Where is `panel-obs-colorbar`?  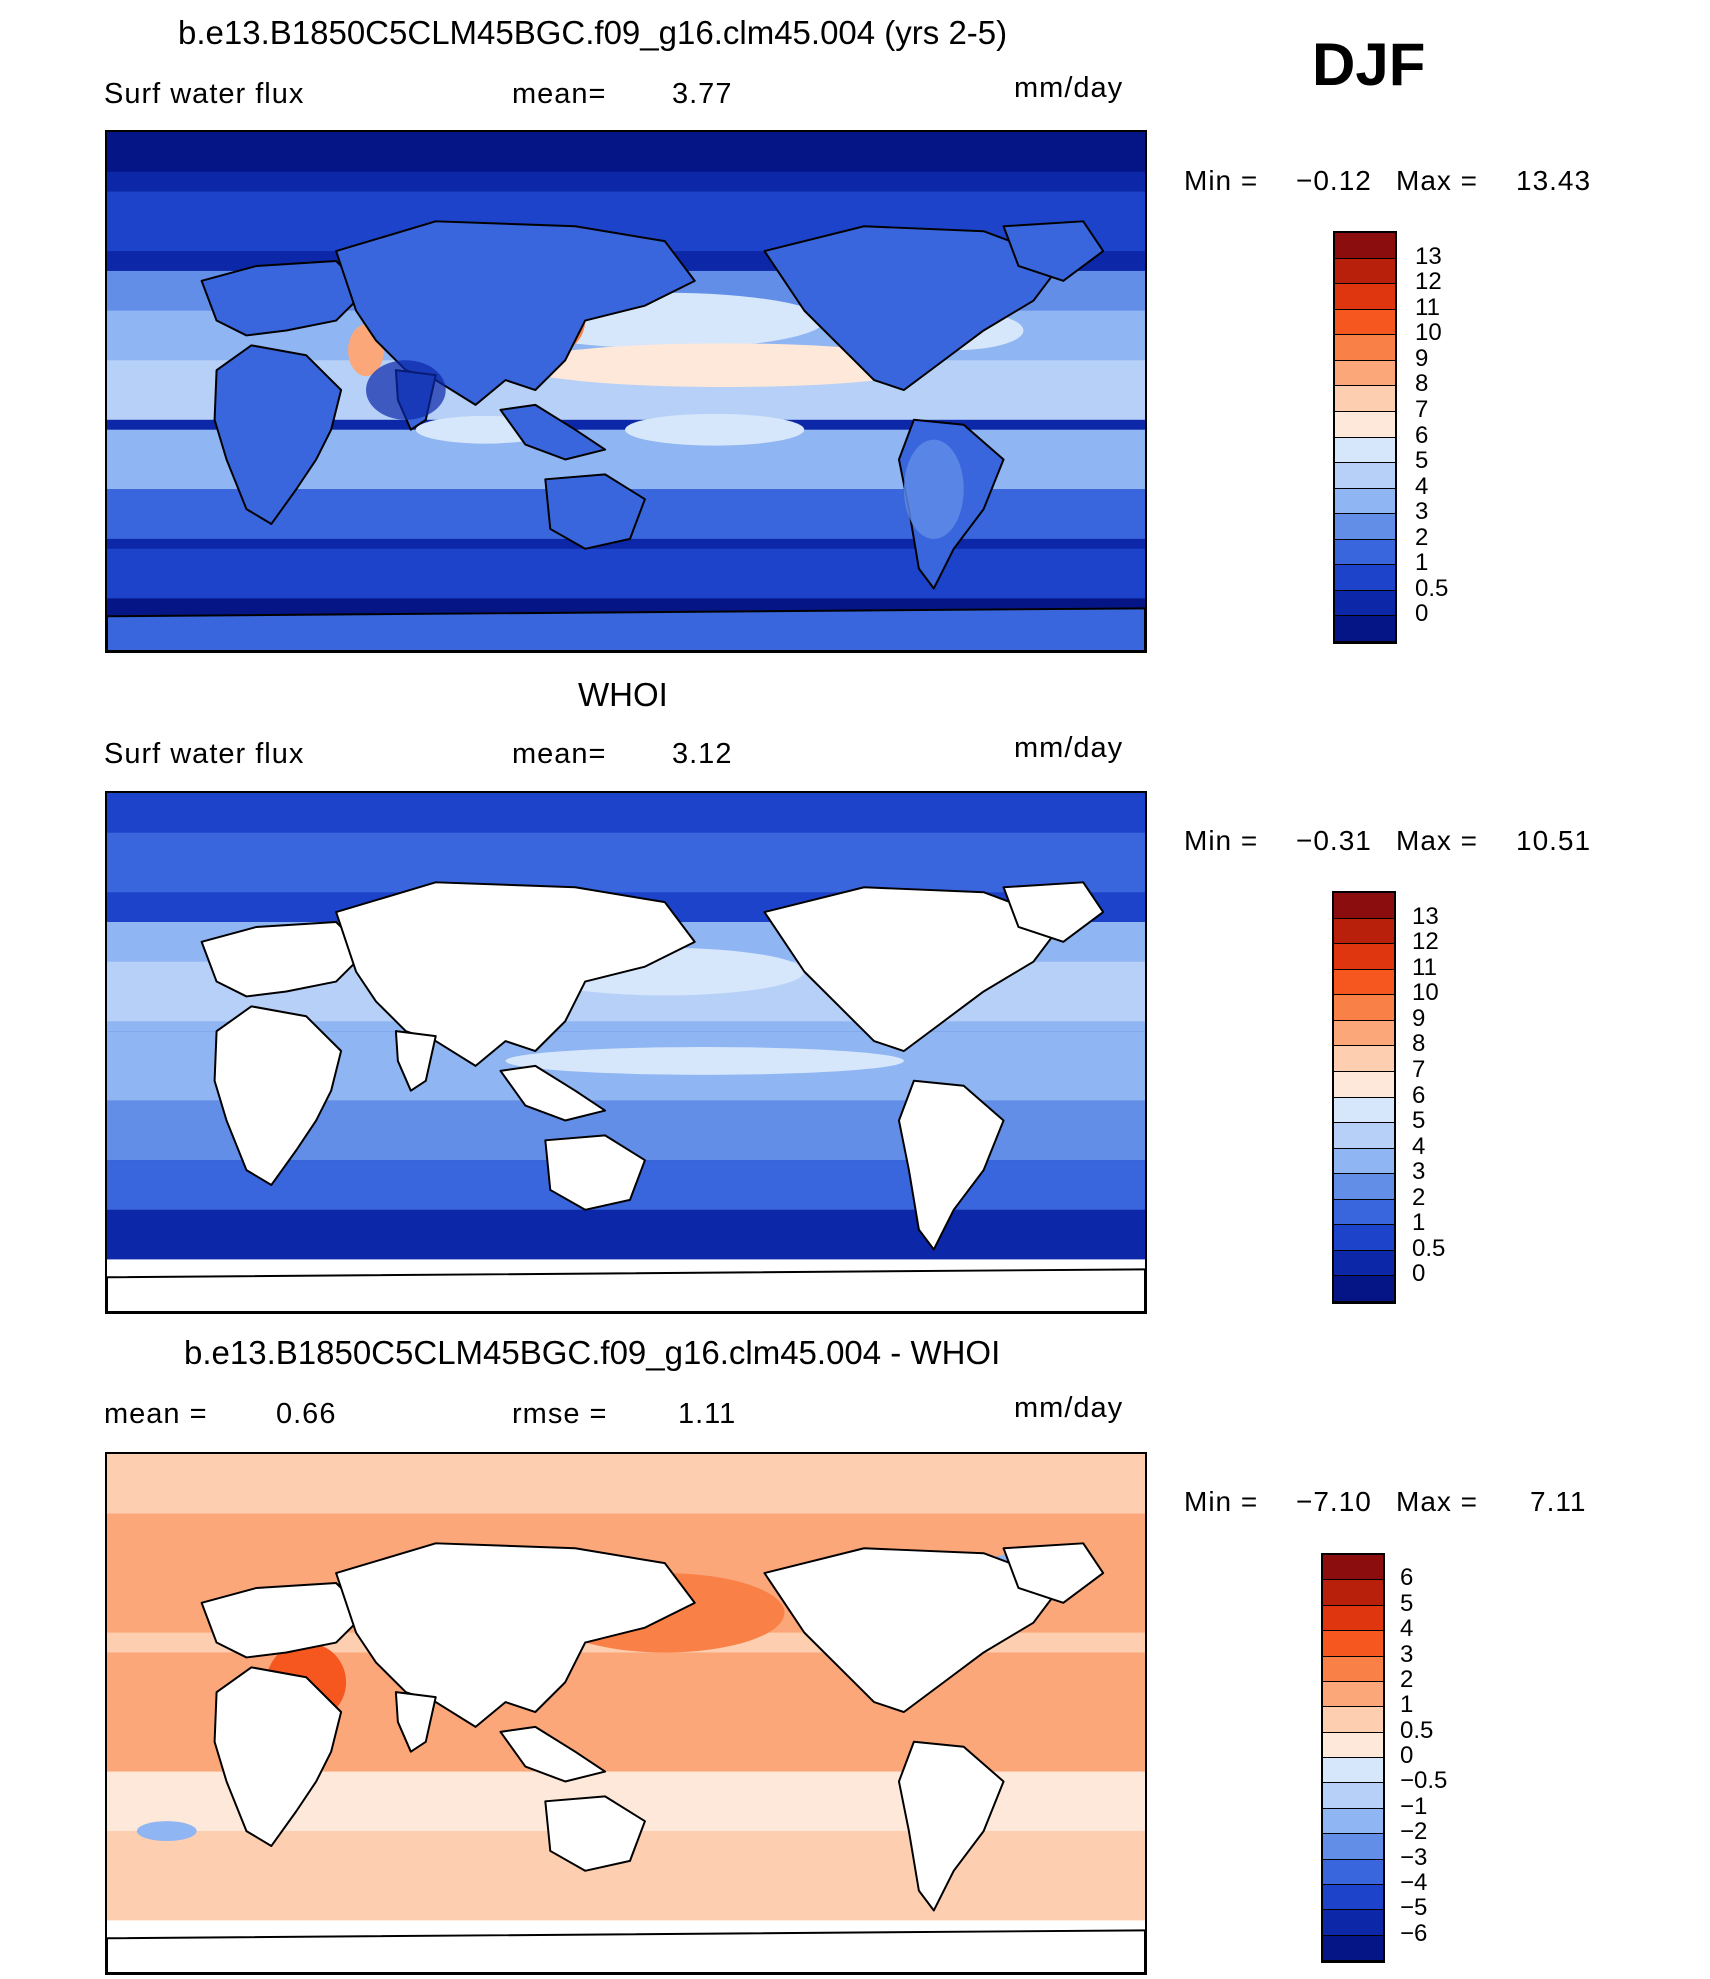 panel-obs-colorbar is located at coordinates (1364, 1097).